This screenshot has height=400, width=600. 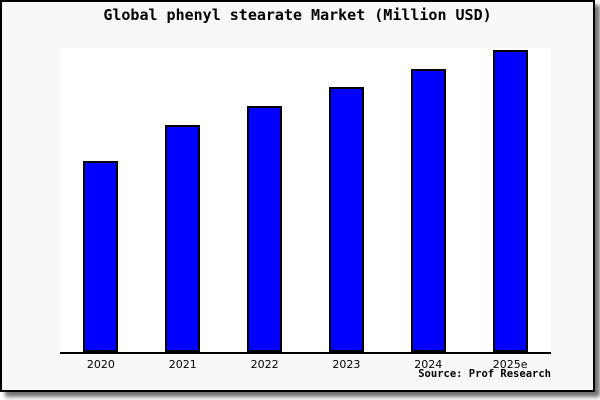 What do you see at coordinates (510, 201) in the screenshot?
I see `bar-2025e` at bounding box center [510, 201].